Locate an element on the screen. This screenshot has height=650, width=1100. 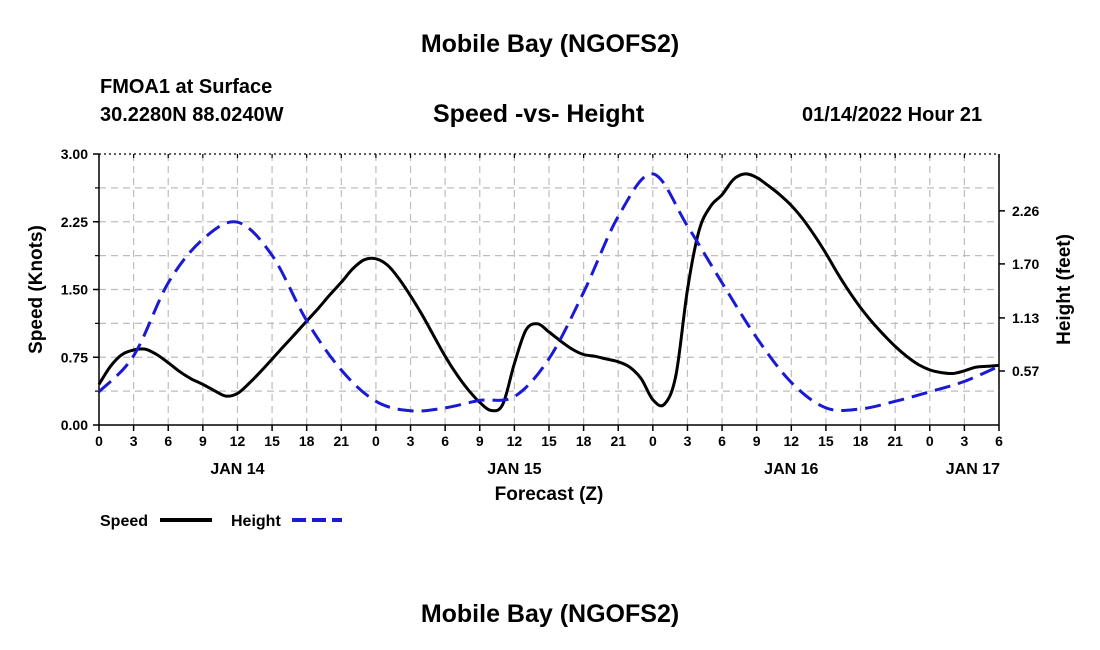
y-left-tick-label: 3.00 is located at coordinates (74, 154).